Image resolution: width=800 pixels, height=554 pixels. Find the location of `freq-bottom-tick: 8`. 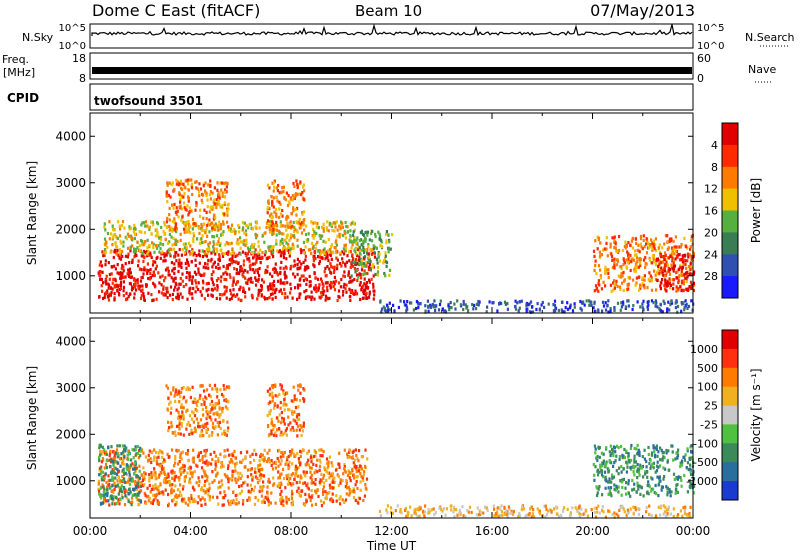

freq-bottom-tick: 8 is located at coordinates (82, 78).